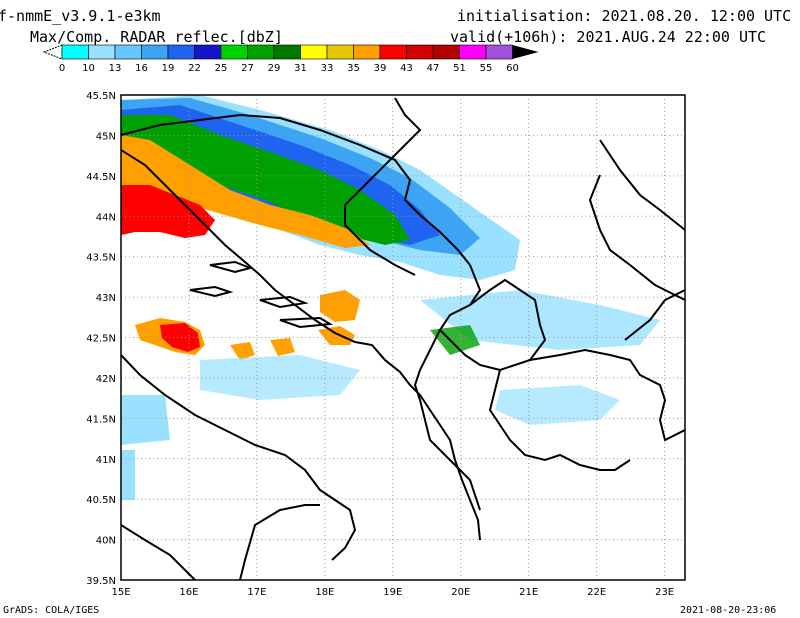  Describe the element at coordinates (380, 68) in the screenshot. I see `colorbar-label: 39` at that location.